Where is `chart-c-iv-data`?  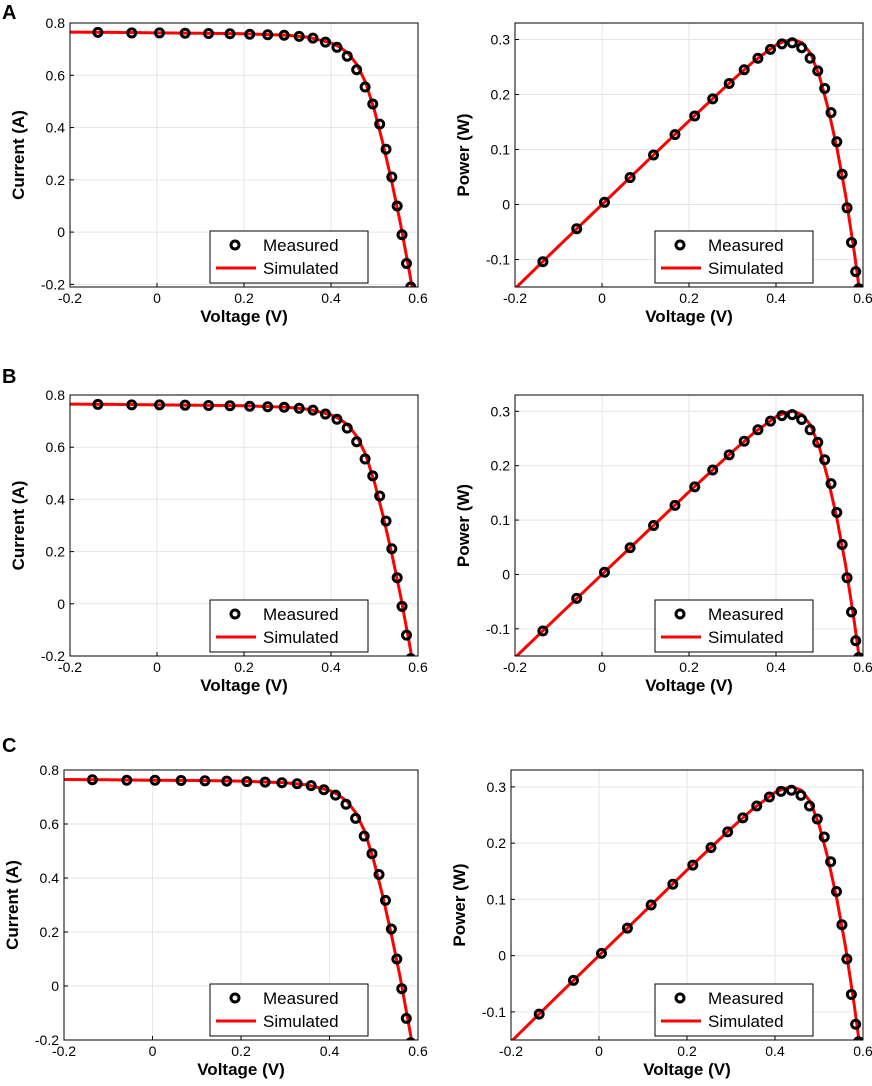
chart-c-iv-data is located at coordinates (240, 907).